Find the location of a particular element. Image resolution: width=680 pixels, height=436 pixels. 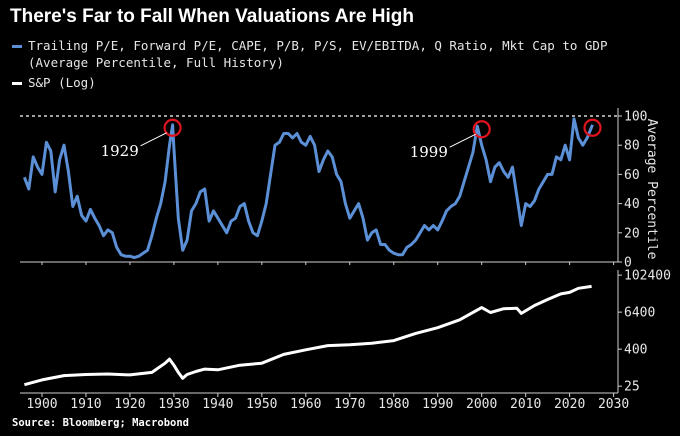

x-tick-label: 1920 is located at coordinates (129, 404).